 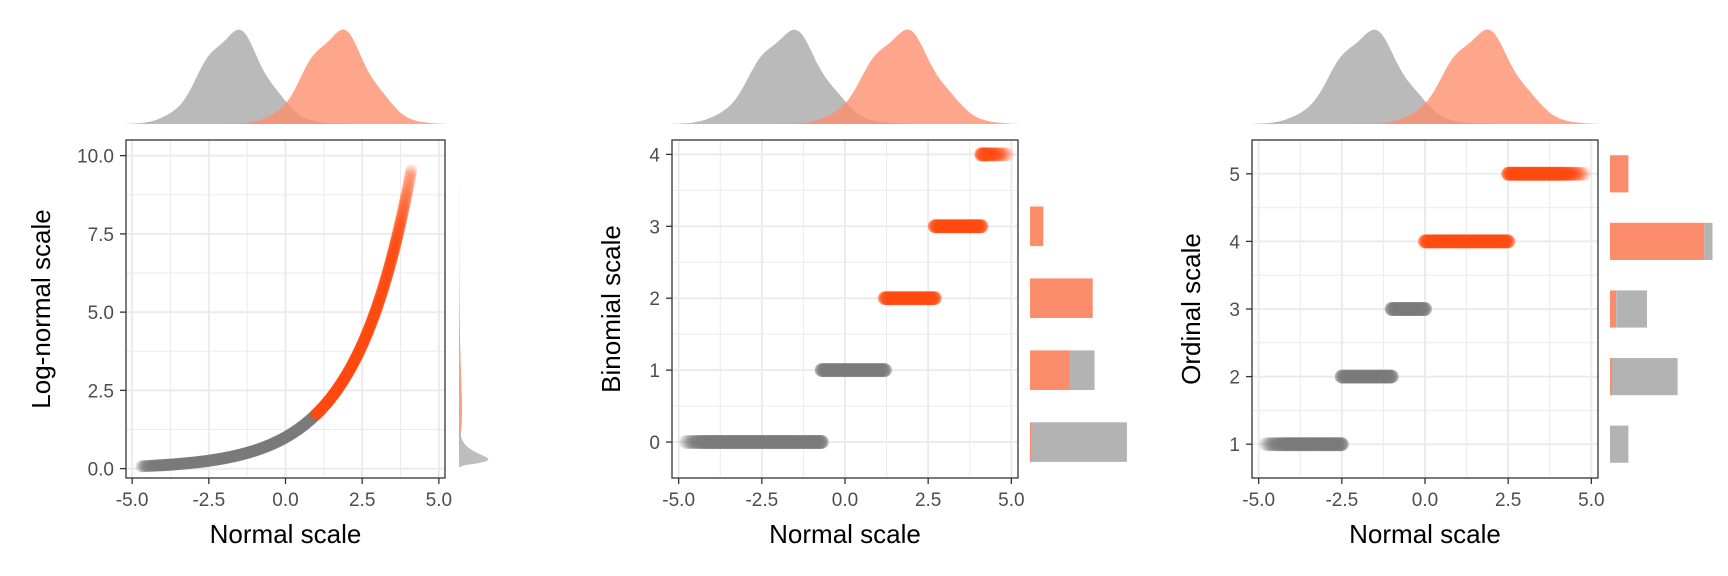 What do you see at coordinates (132, 500) in the screenshot?
I see `x-tick-label: -5.0` at bounding box center [132, 500].